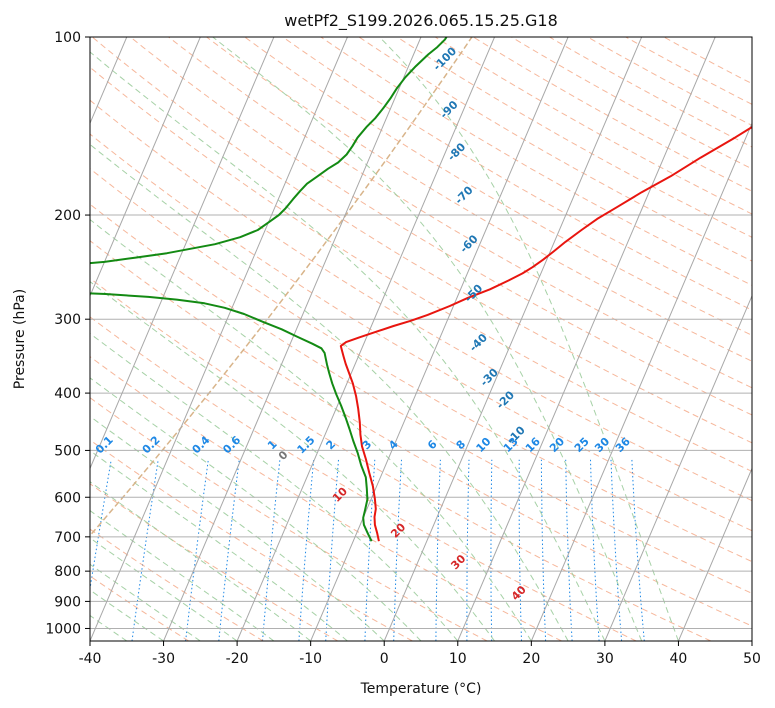 The height and width of the screenshot is (708, 775). Describe the element at coordinates (398, 530) in the screenshot. I see `dry-adiabat-label: 20` at that location.